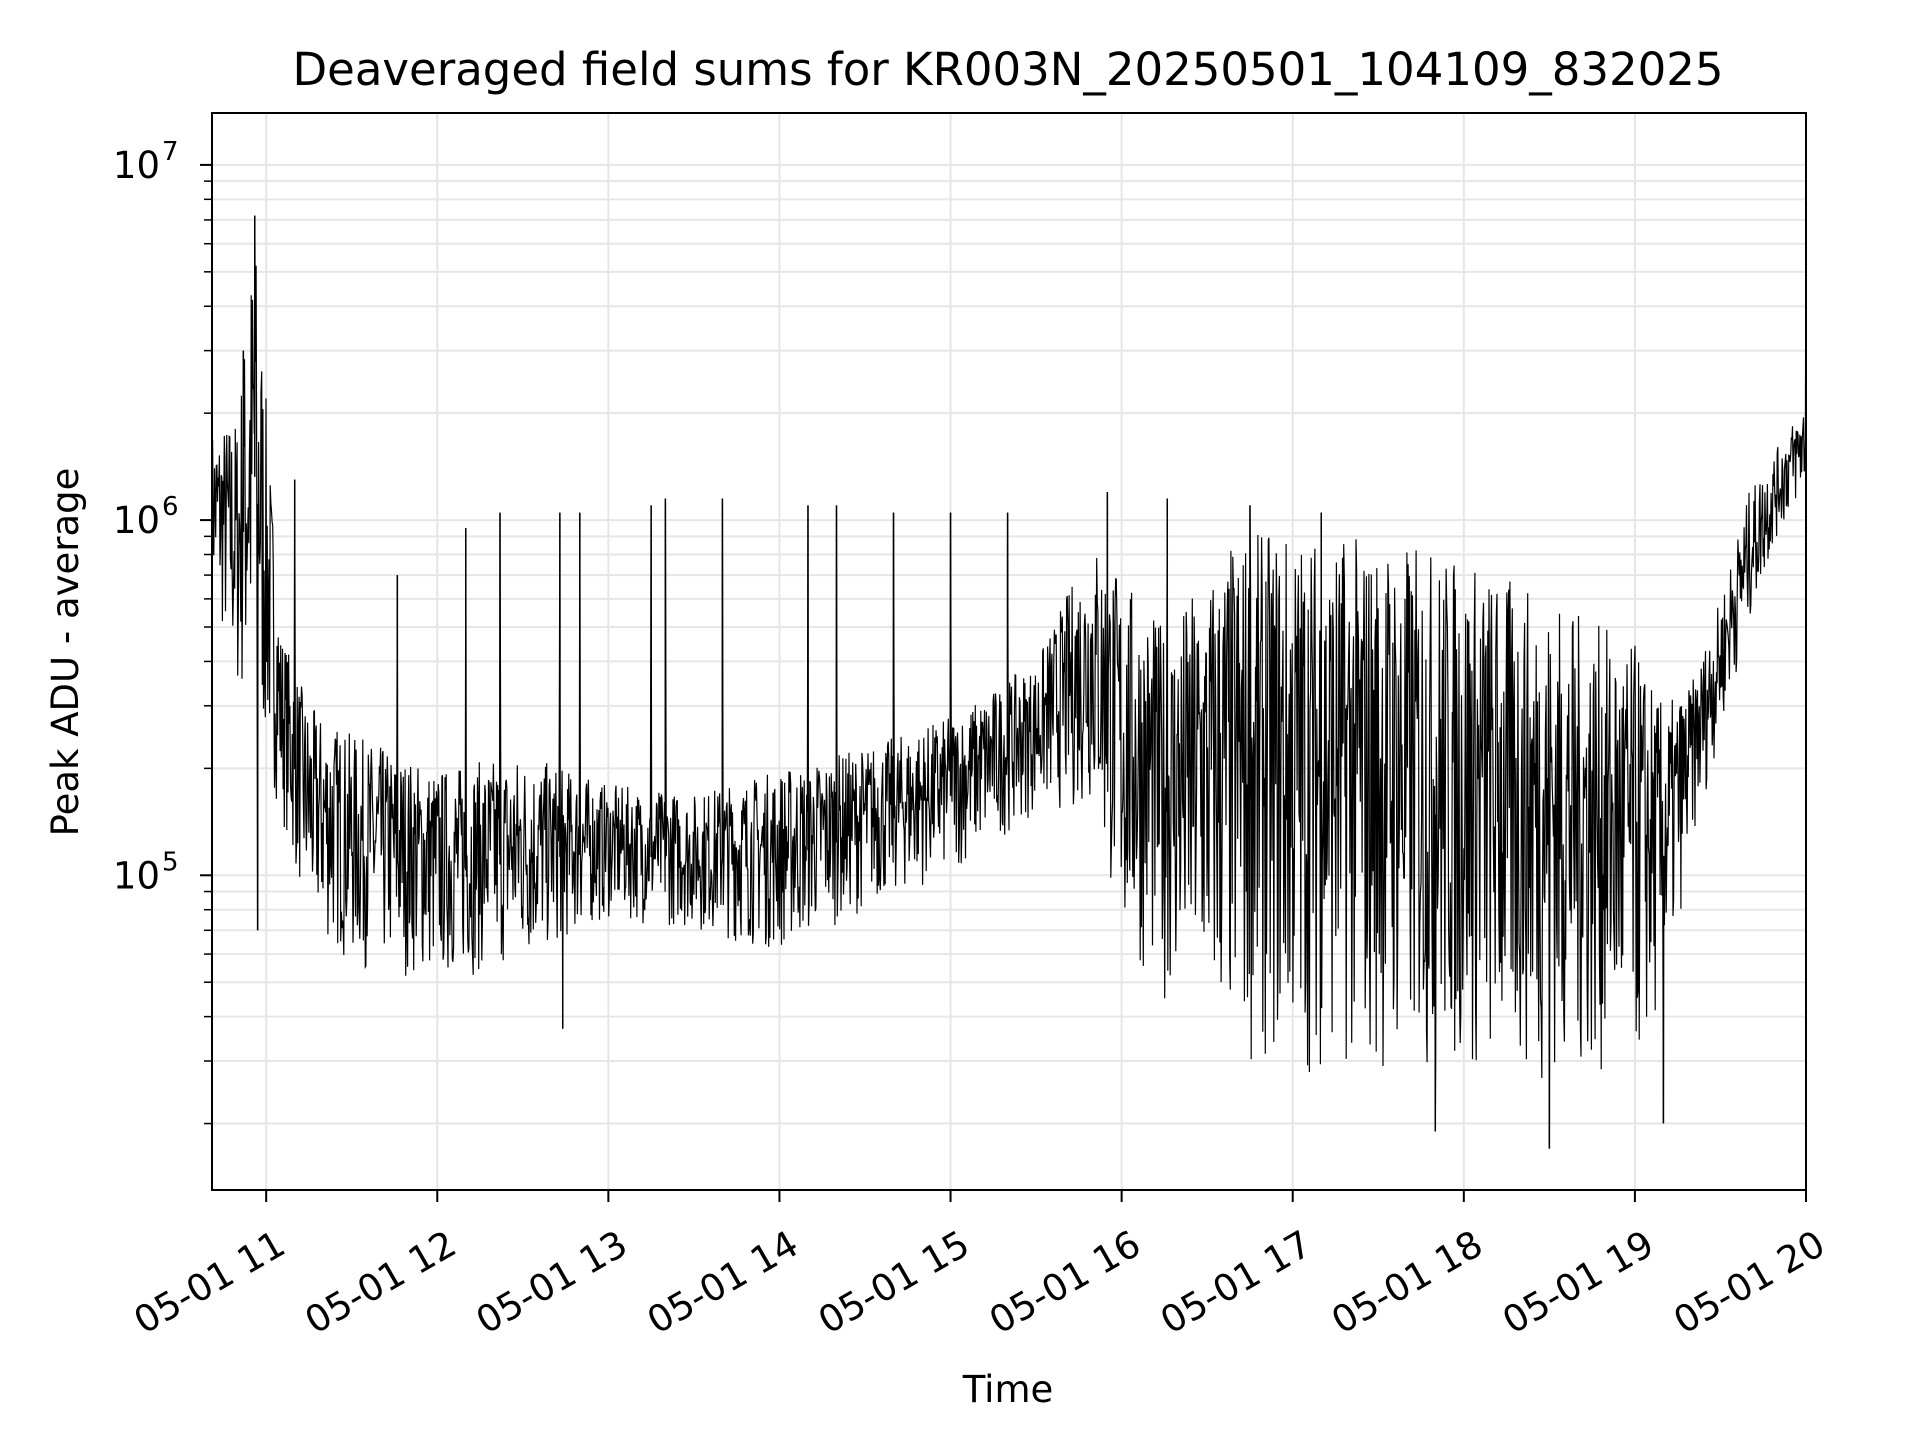 The width and height of the screenshot is (1920, 1440). Describe the element at coordinates (170, 862) in the screenshot. I see `y-tick-exponent: 5` at that location.